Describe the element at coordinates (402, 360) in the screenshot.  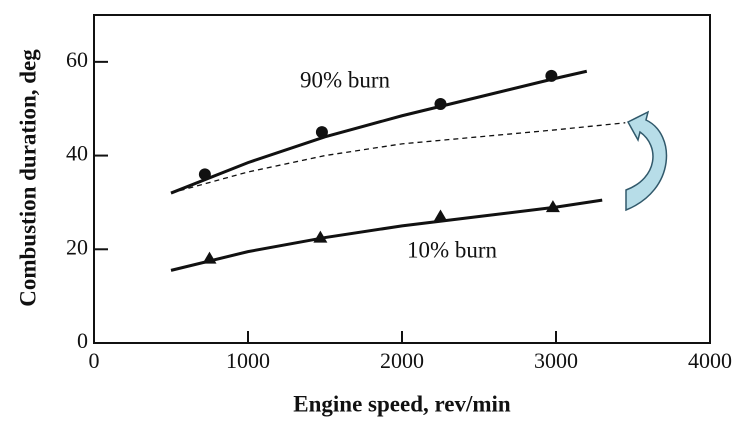
I see `x-tick-label: 2000` at that location.